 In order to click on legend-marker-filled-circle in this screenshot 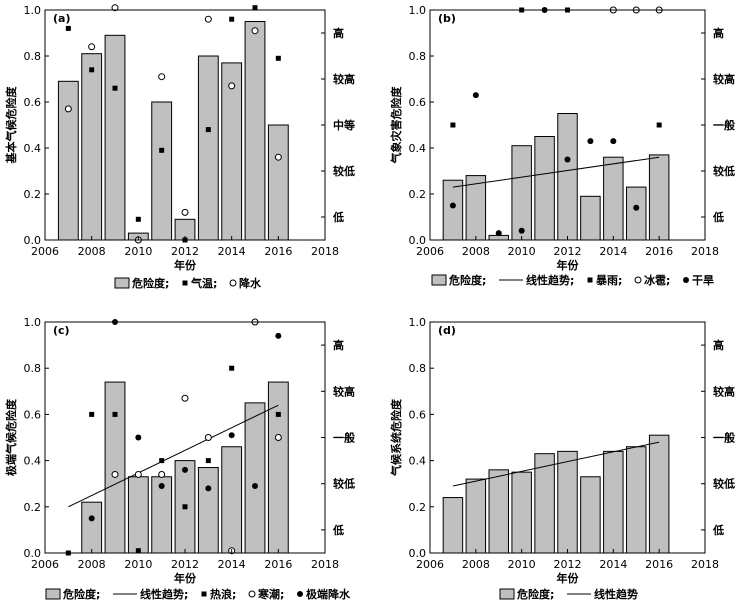, I will do `click(686, 280)`.